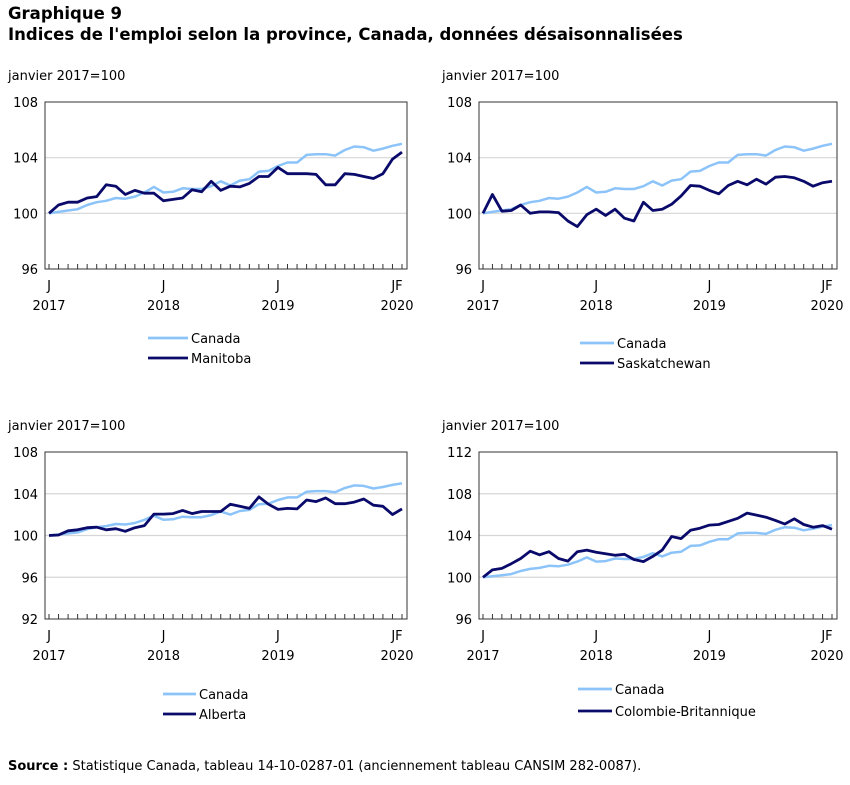 Image resolution: width=850 pixels, height=785 pixels. What do you see at coordinates (664, 364) in the screenshot?
I see `legend-label: Saskatchewan` at bounding box center [664, 364].